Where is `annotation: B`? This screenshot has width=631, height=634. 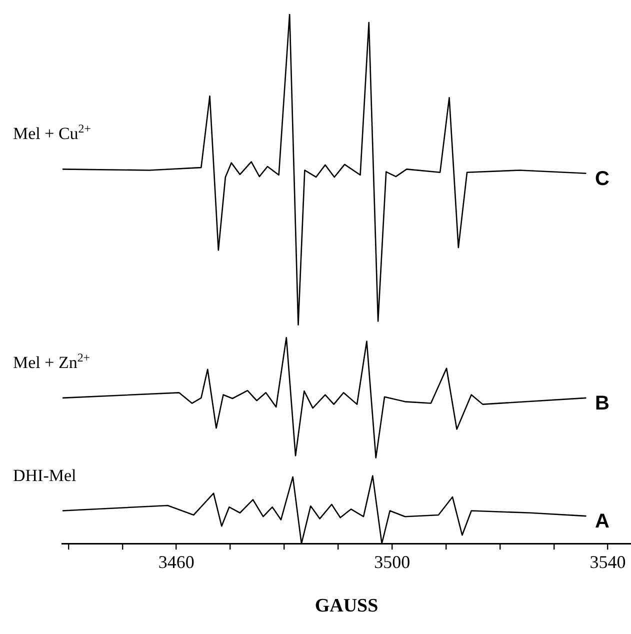 annotation: B is located at coordinates (602, 403).